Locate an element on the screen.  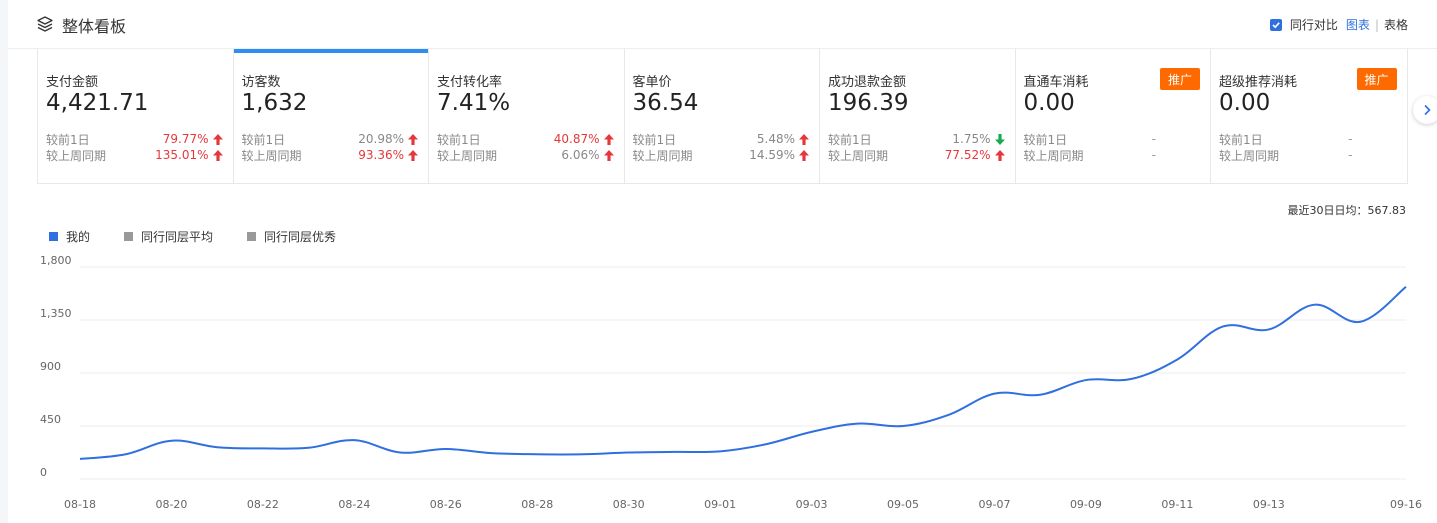
metric-label: 成功退款金额 is located at coordinates (867, 82).